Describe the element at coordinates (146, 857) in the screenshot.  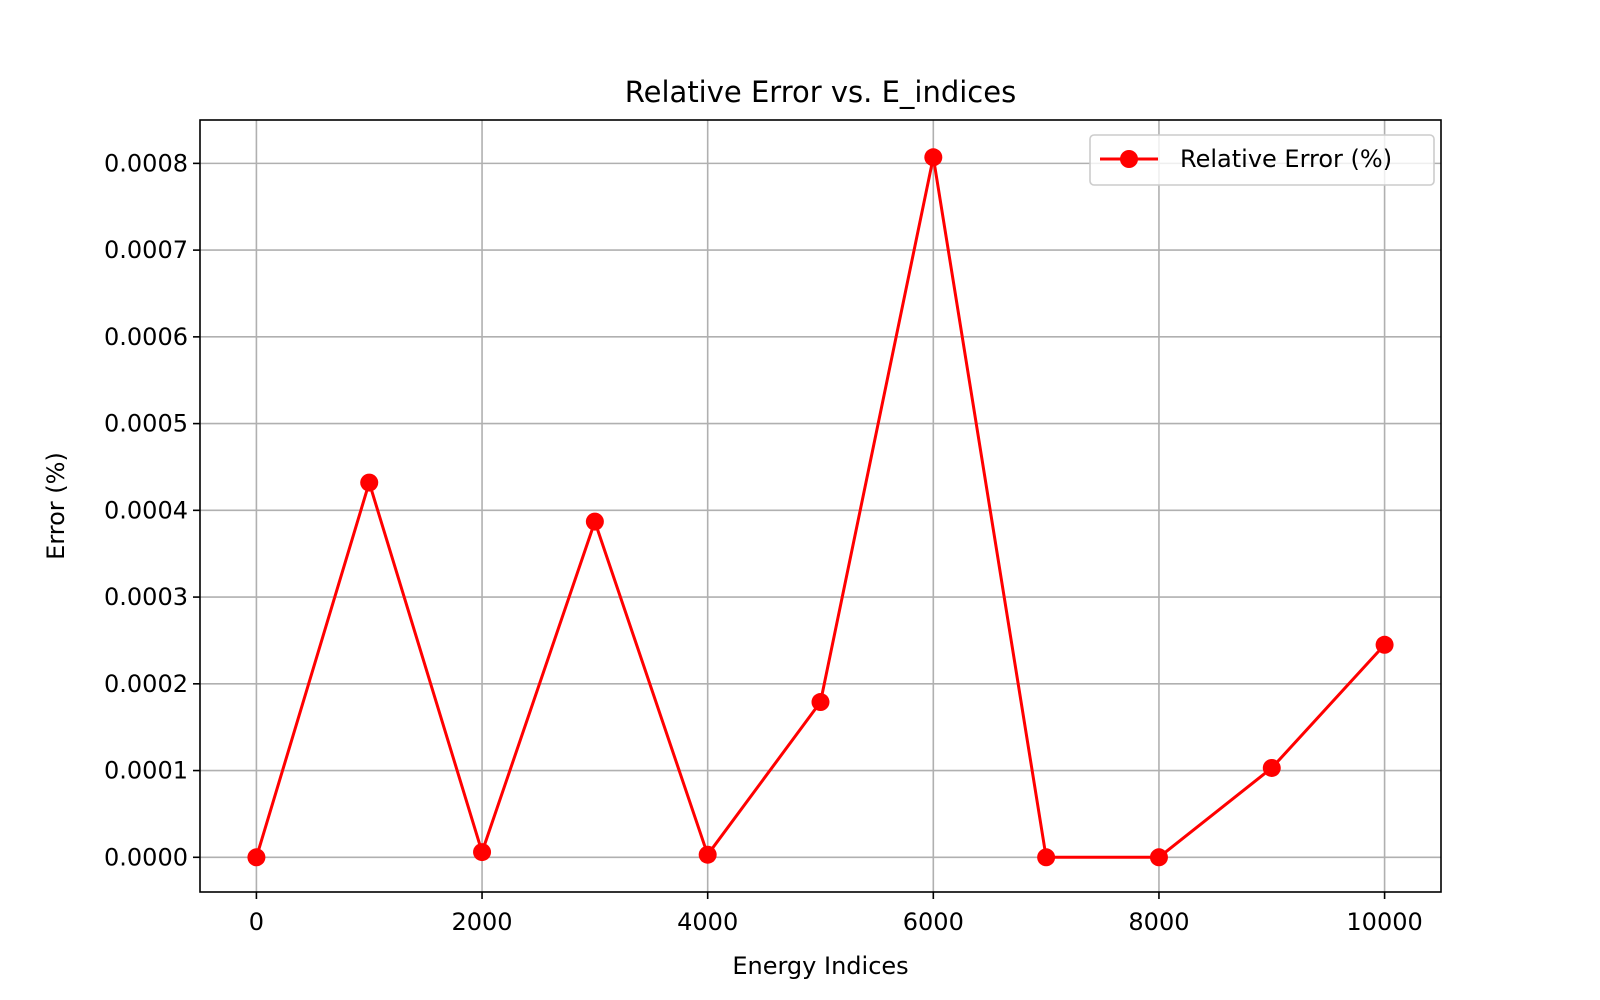
I see `y-tick-label: 0.0000` at that location.